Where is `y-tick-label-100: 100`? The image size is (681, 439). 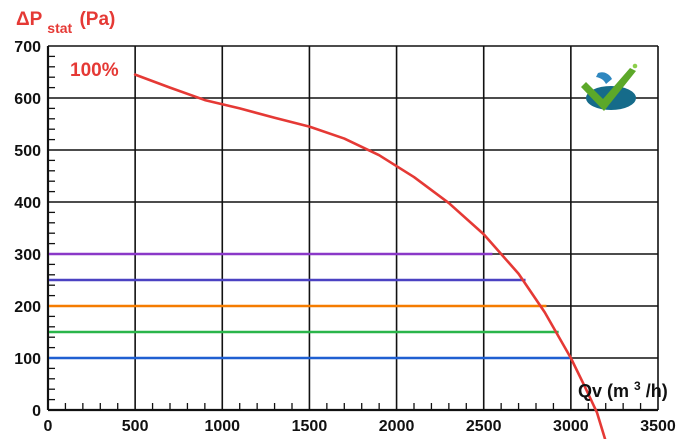 y-tick-label-100: 100 is located at coordinates (27, 359).